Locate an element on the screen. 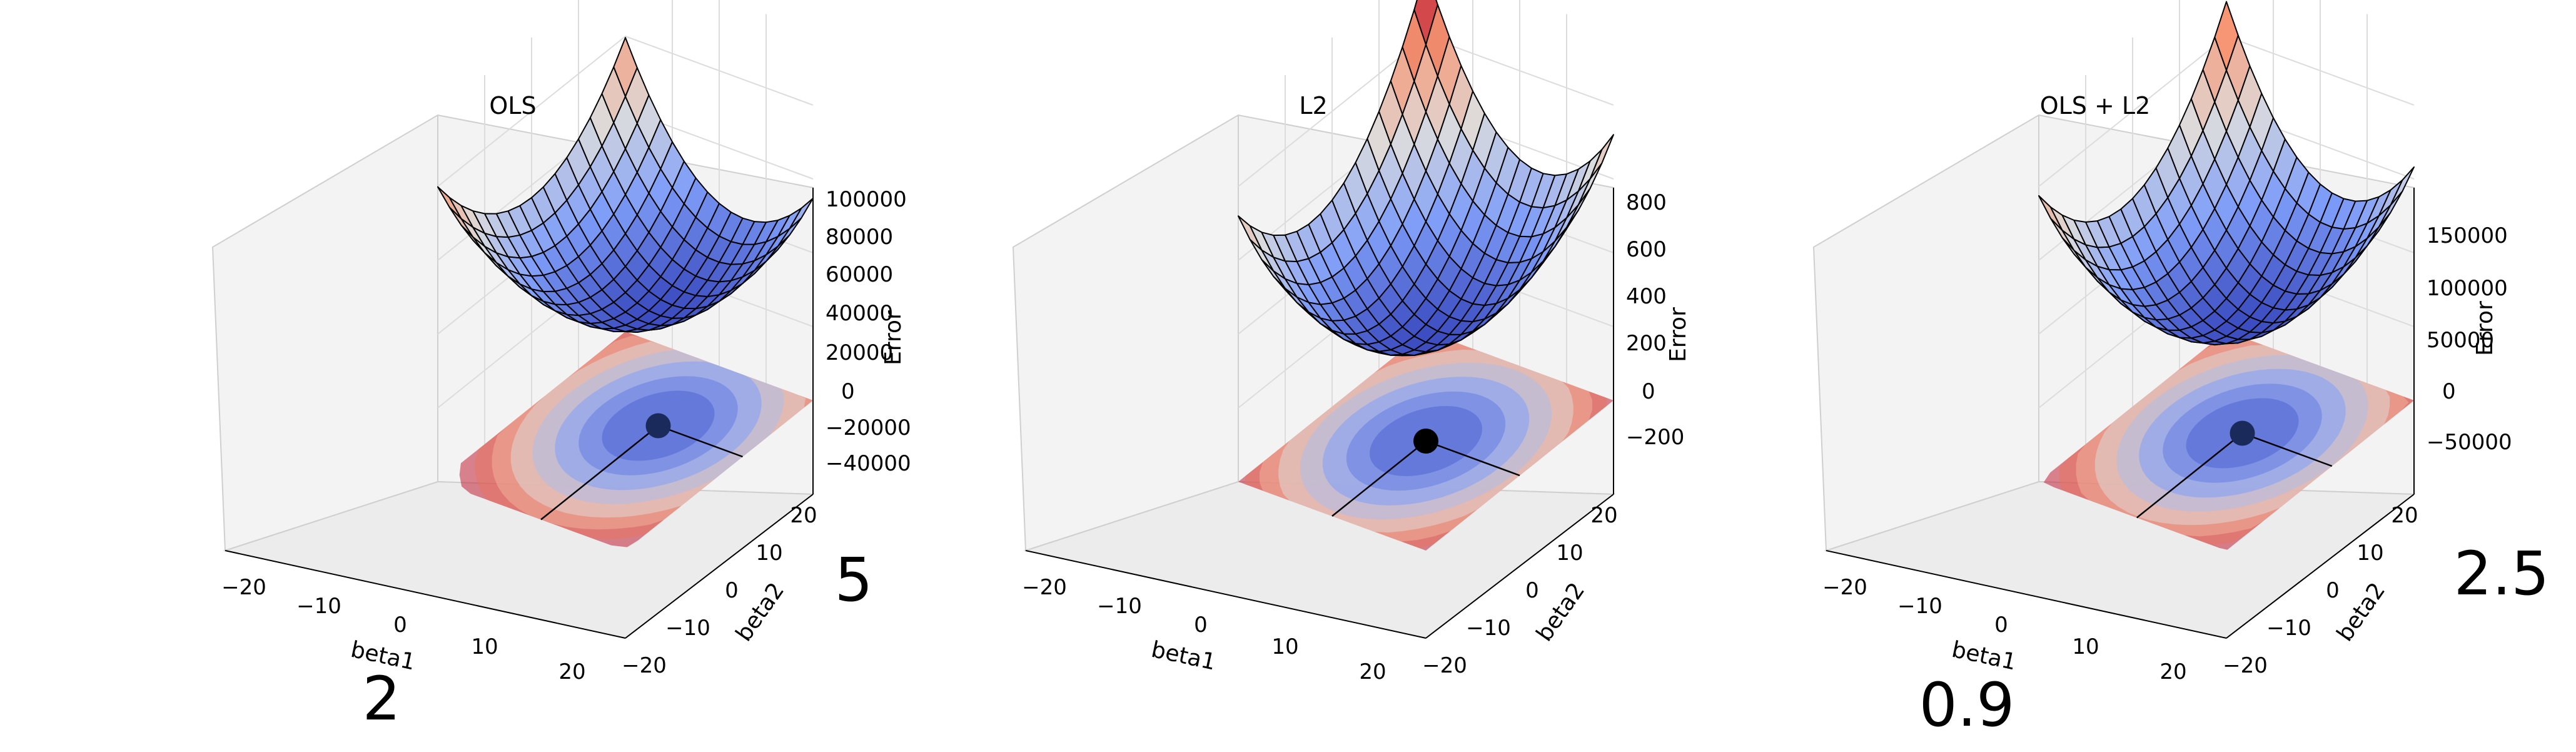 This screenshot has height=752, width=2576. beta1-value-label: 0.9 is located at coordinates (1967, 705).